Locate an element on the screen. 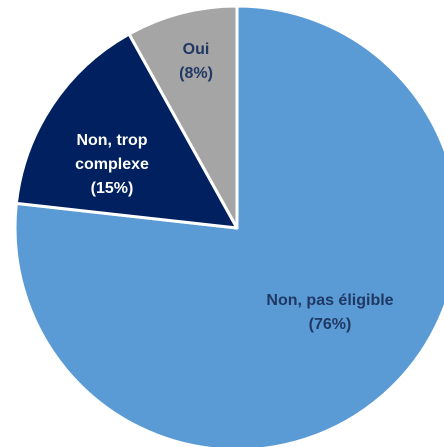  slice-label: Oui (8%) is located at coordinates (196, 62).